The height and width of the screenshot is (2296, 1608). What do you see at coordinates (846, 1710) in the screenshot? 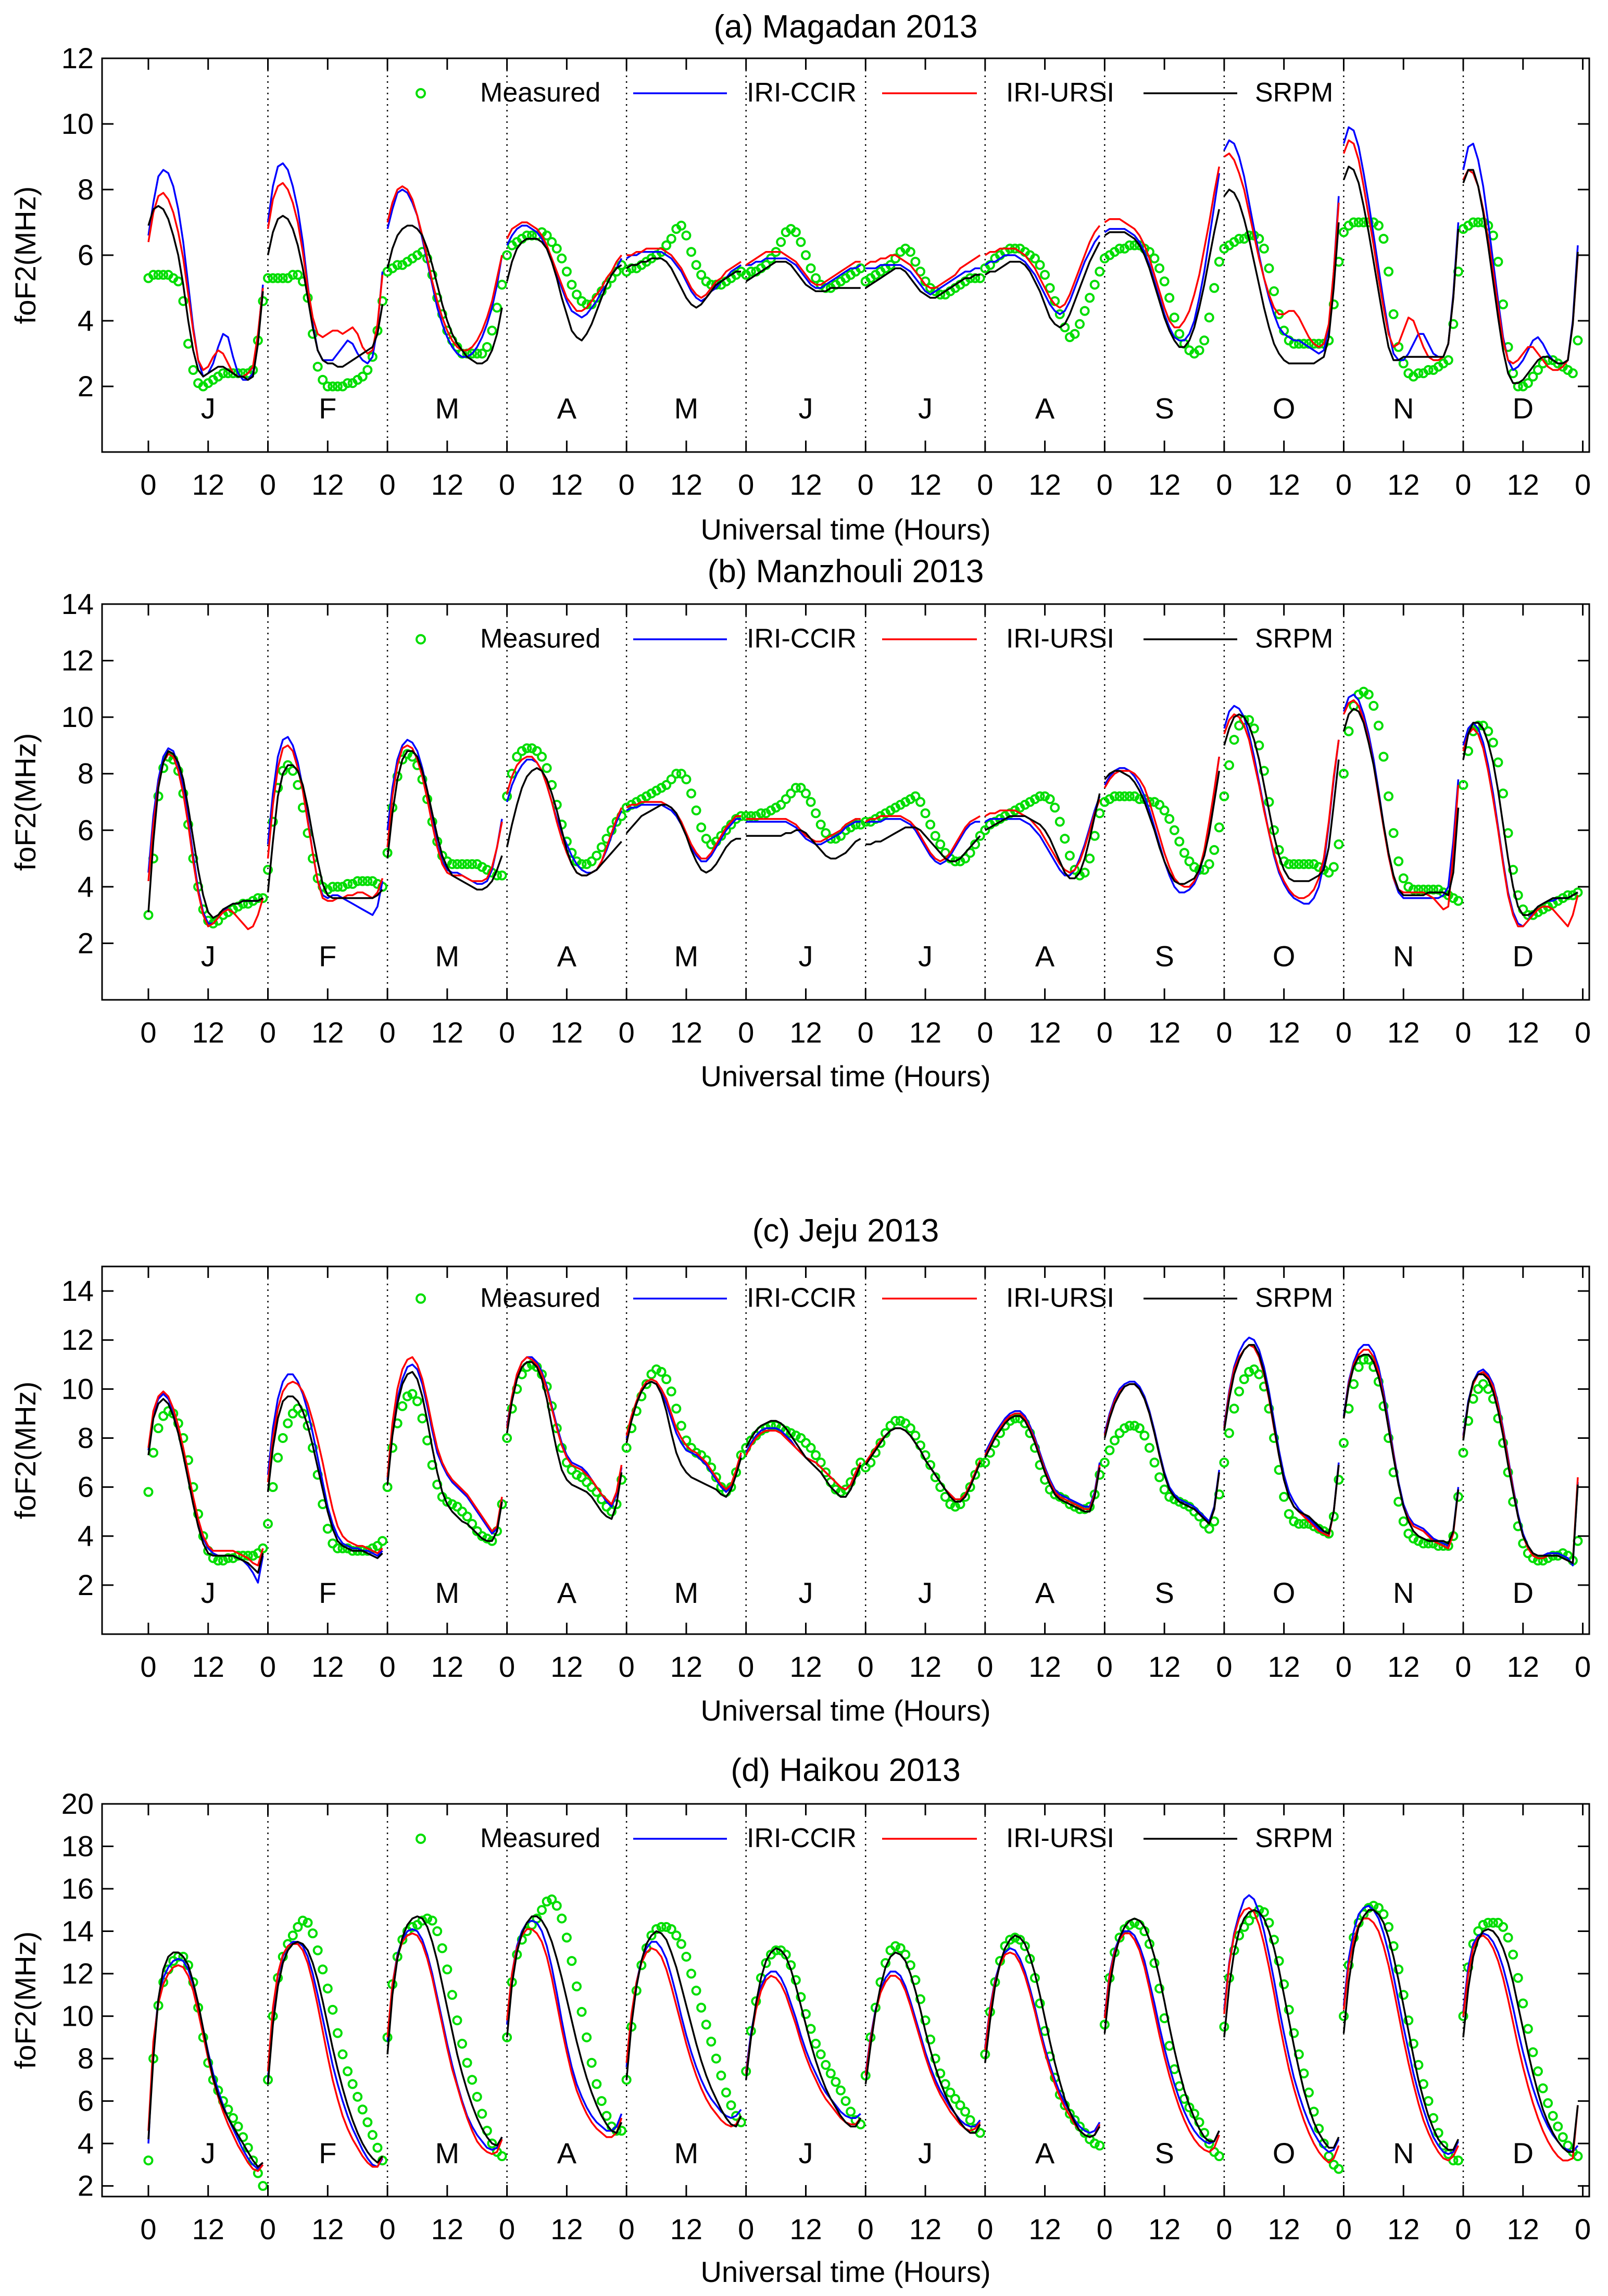
I see `x-axis-label: Universal time (Hours)` at bounding box center [846, 1710].